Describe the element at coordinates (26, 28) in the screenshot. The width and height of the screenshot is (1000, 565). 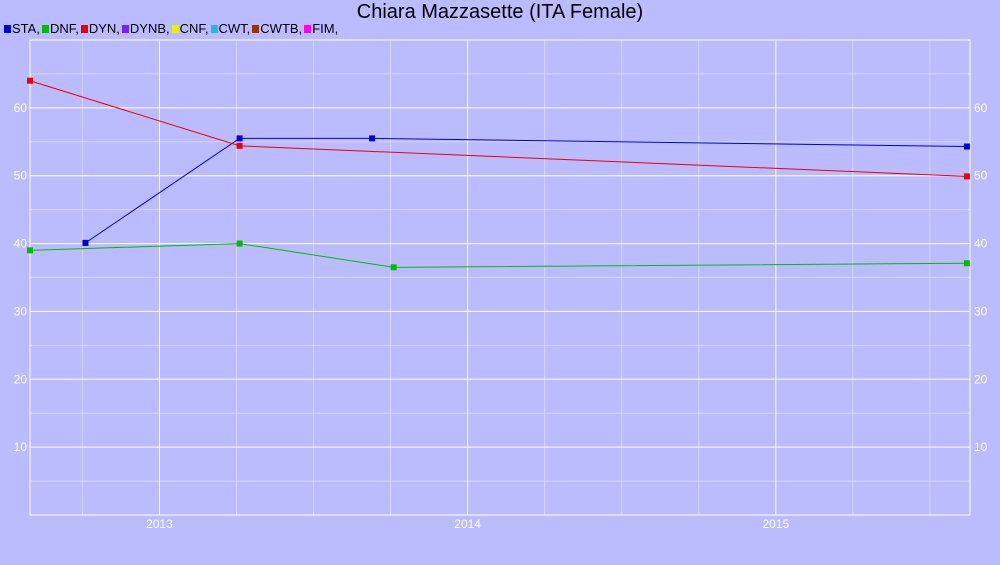
I see `legend-label: STA,` at that location.